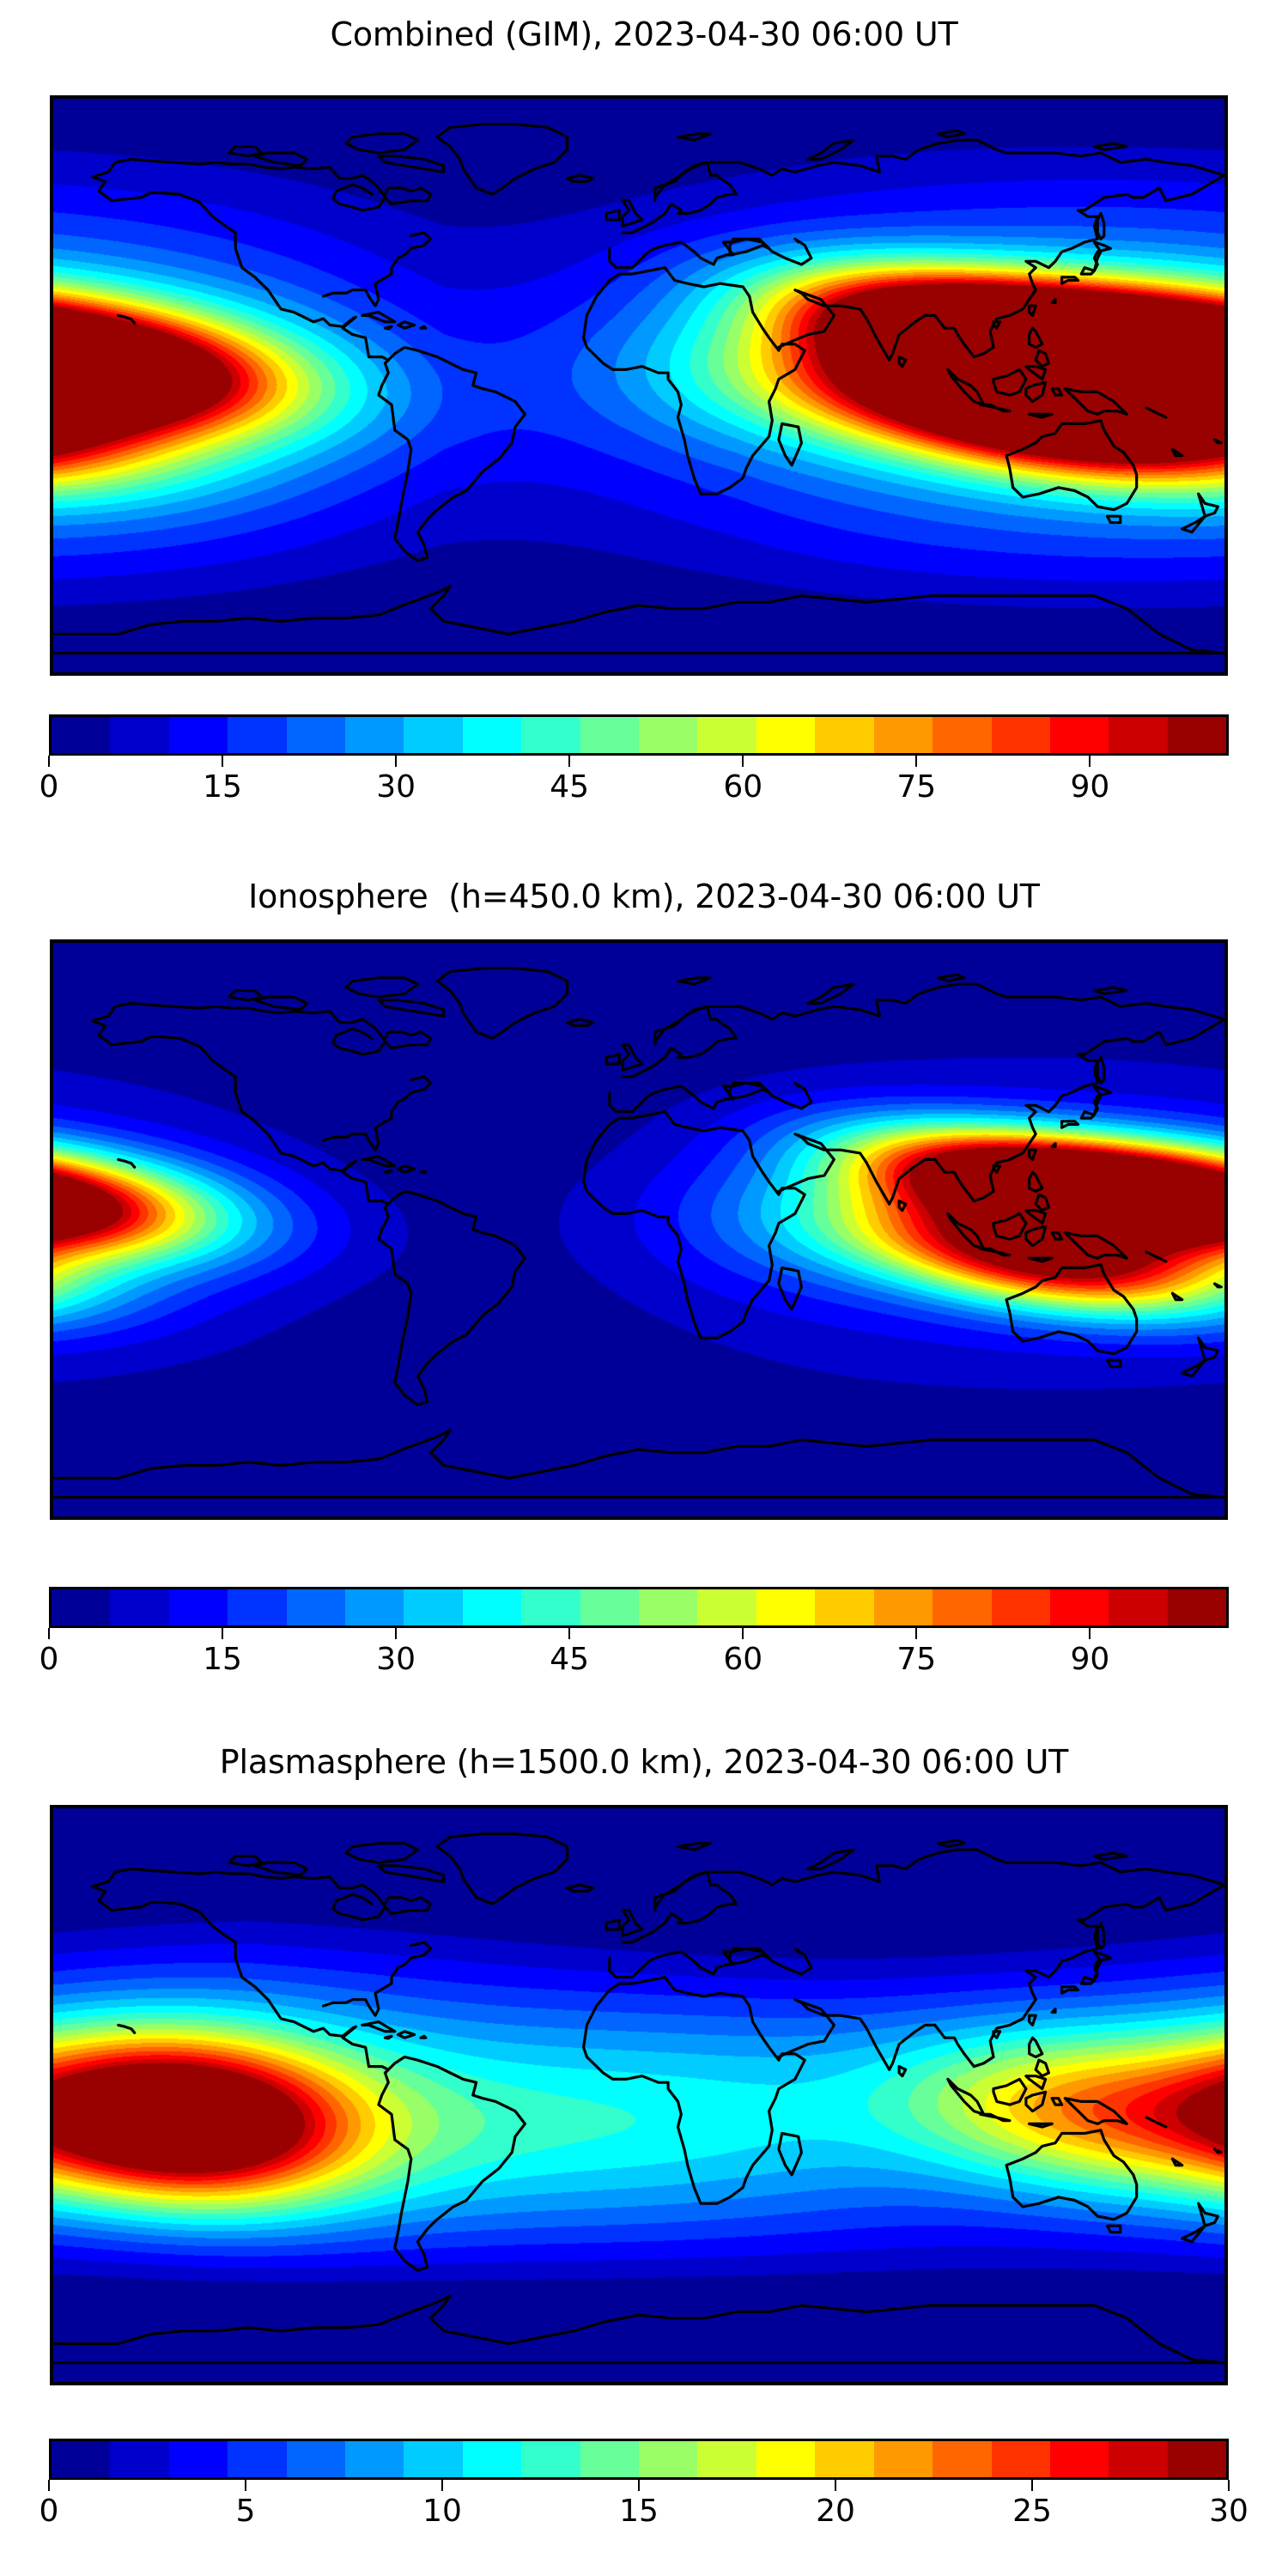  I want to click on colorbar-tick-label: 45, so click(570, 1660).